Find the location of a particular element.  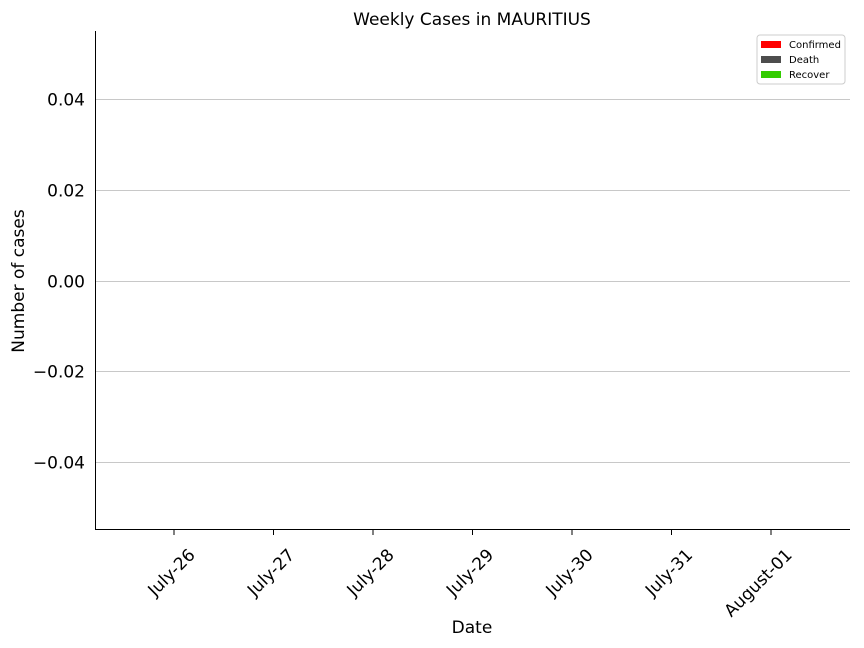

legend-label: Confirmed is located at coordinates (815, 45).